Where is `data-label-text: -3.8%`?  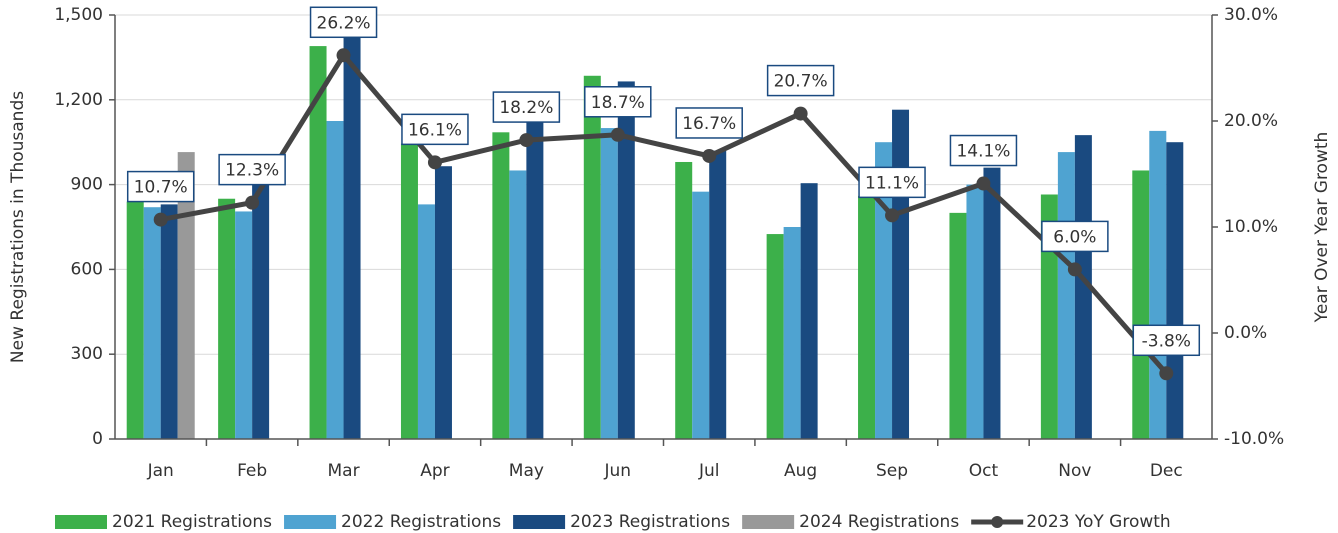 data-label-text: -3.8% is located at coordinates (1166, 341).